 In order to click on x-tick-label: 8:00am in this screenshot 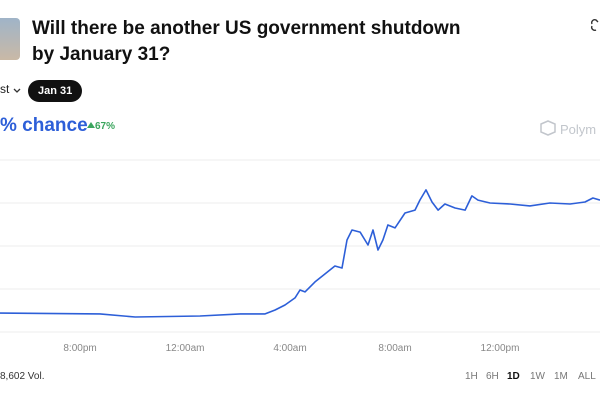, I will do `click(394, 348)`.